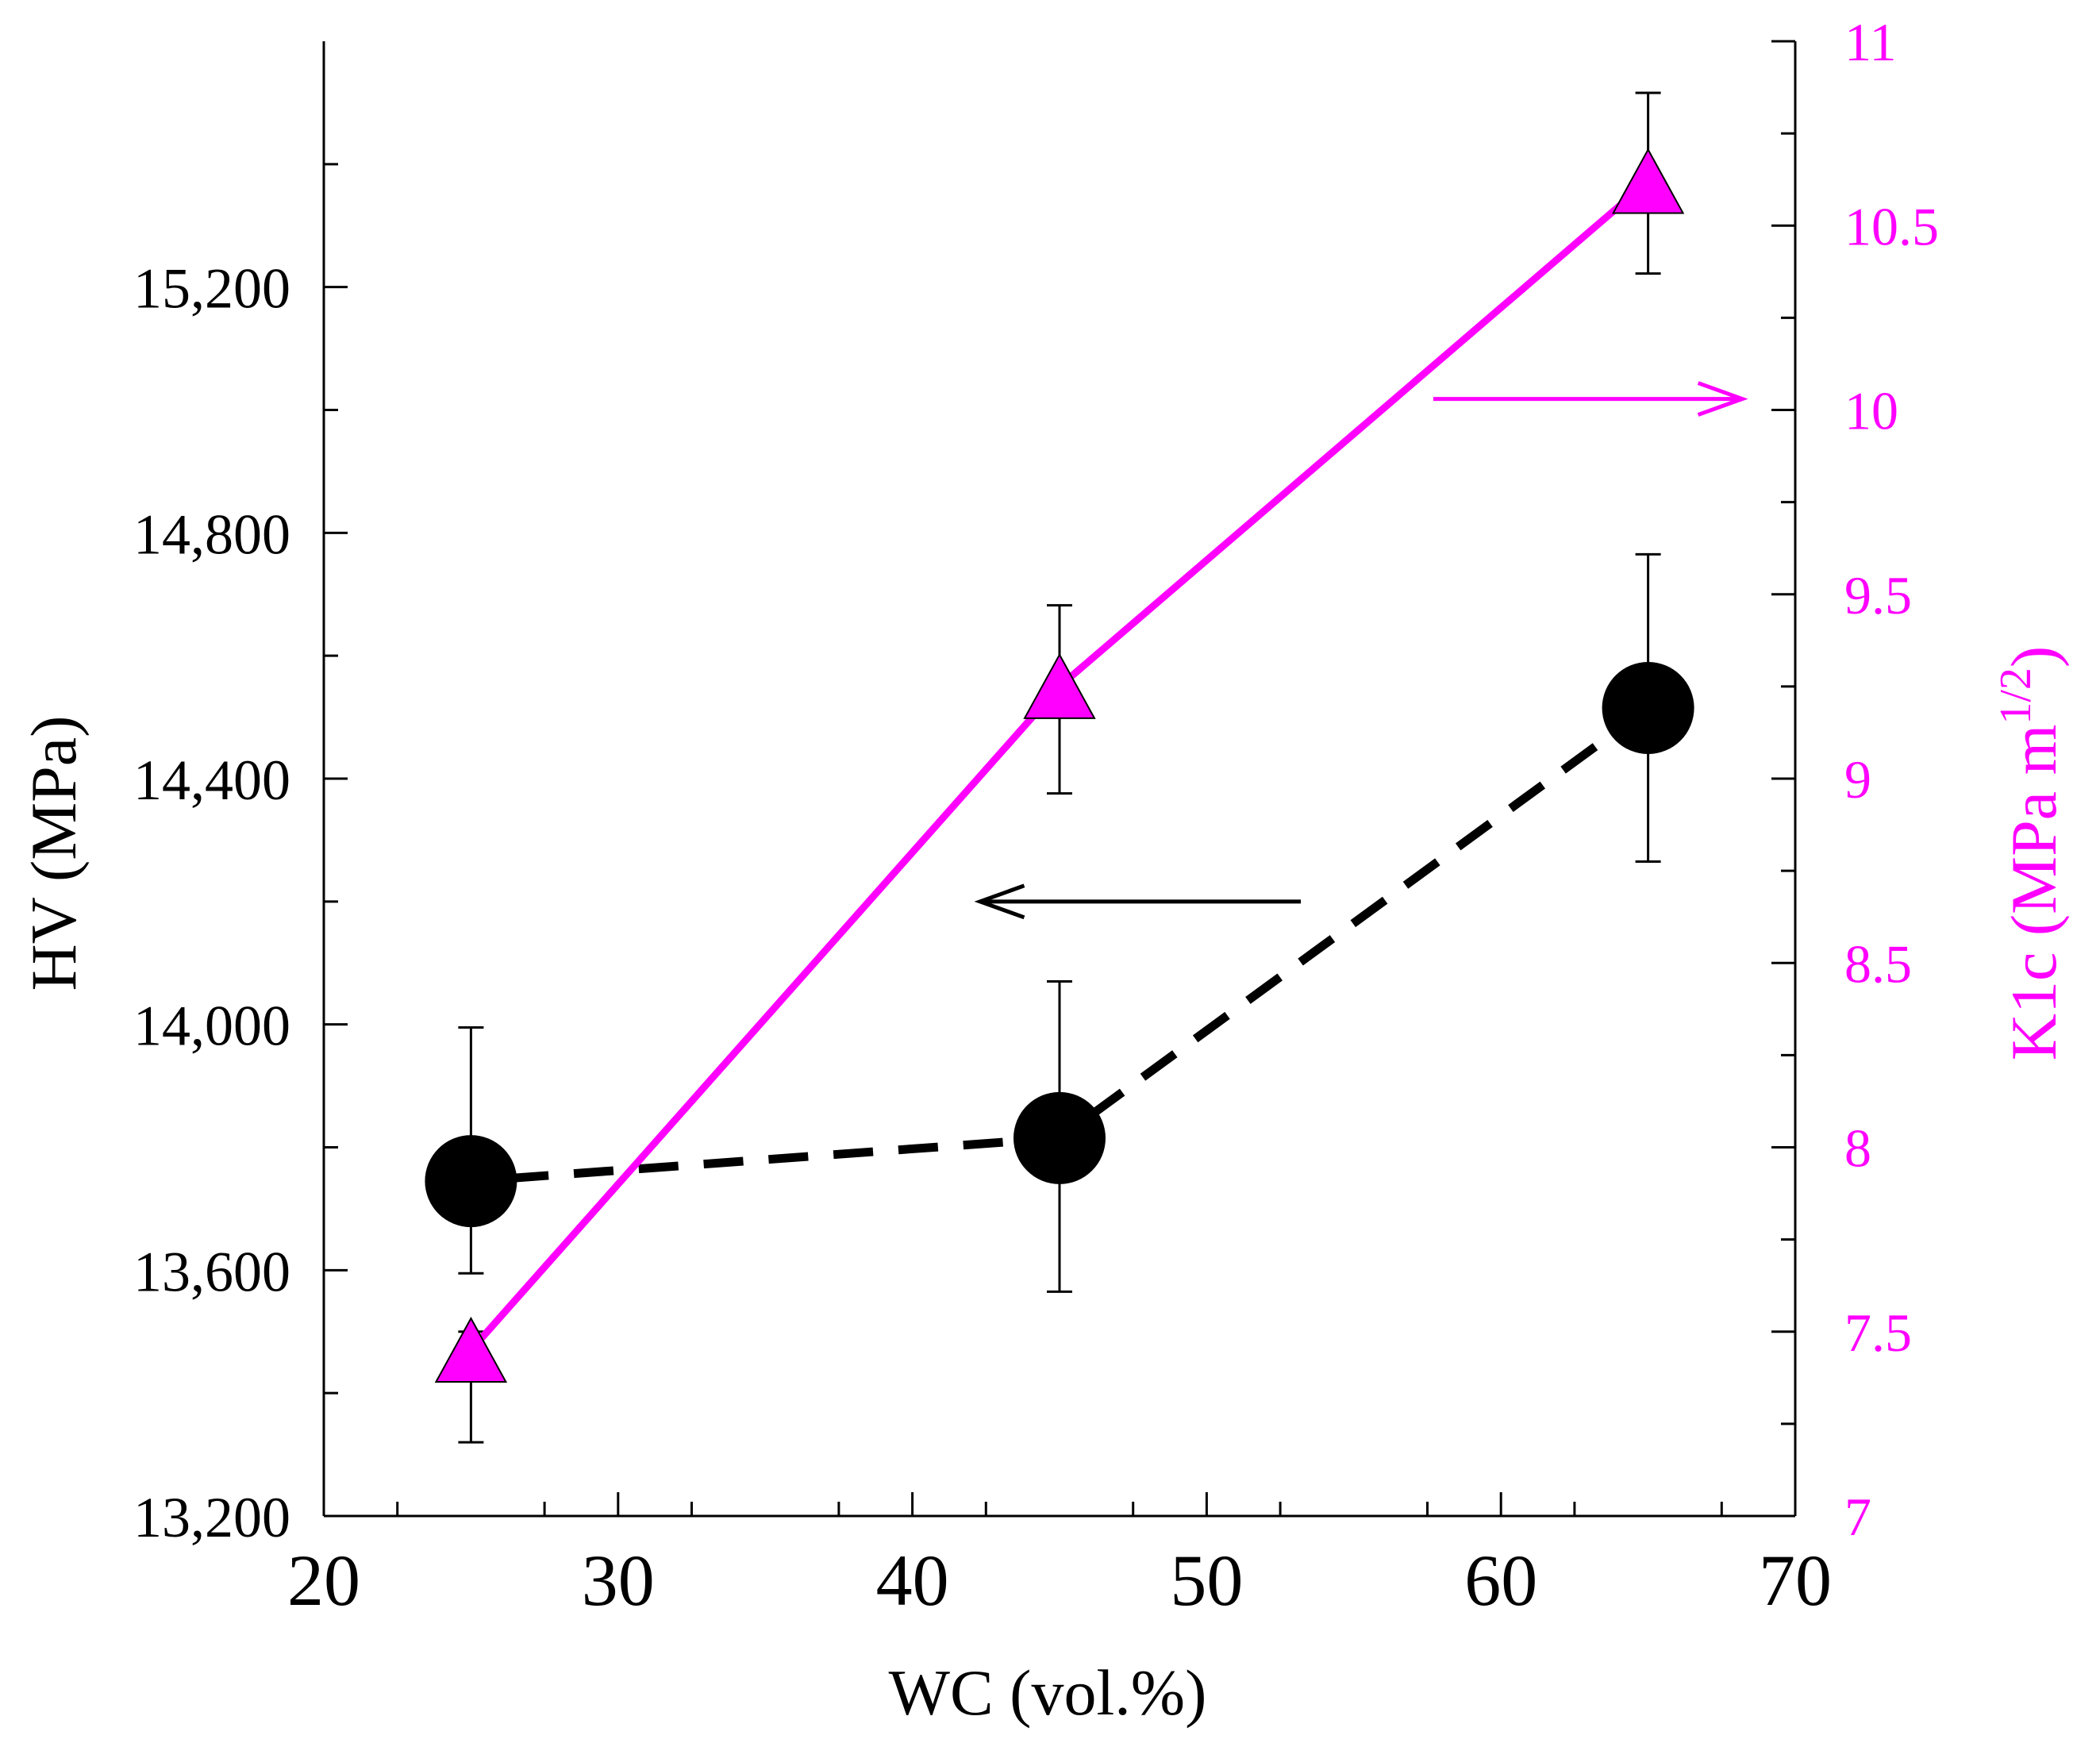 This screenshot has width=2100, height=1743. I want to click on y-right-tick-label: 8.5, so click(1878, 963).